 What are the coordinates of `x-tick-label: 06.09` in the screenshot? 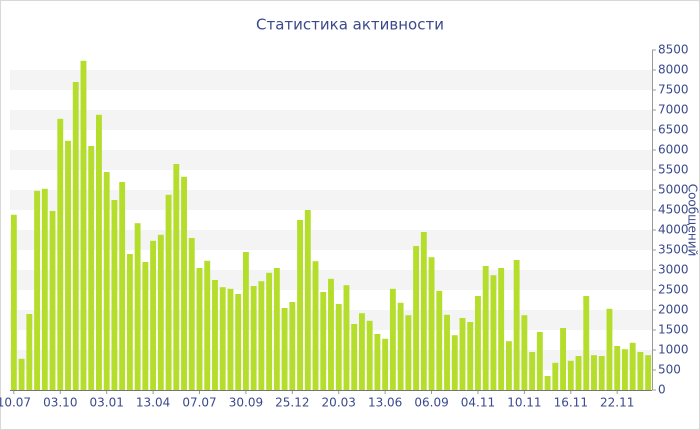 It's located at (431, 403).